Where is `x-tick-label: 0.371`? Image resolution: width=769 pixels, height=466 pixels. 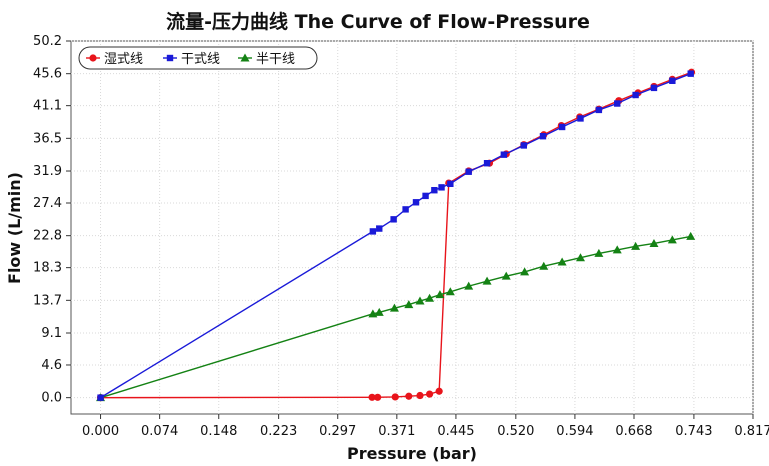
x-tick-label: 0.371 is located at coordinates (396, 431).